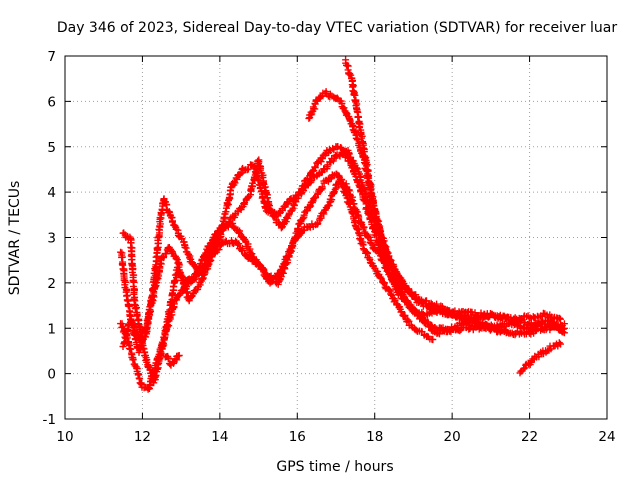 The width and height of the screenshot is (640, 480). I want to click on y-tick-label: 5, so click(51, 148).